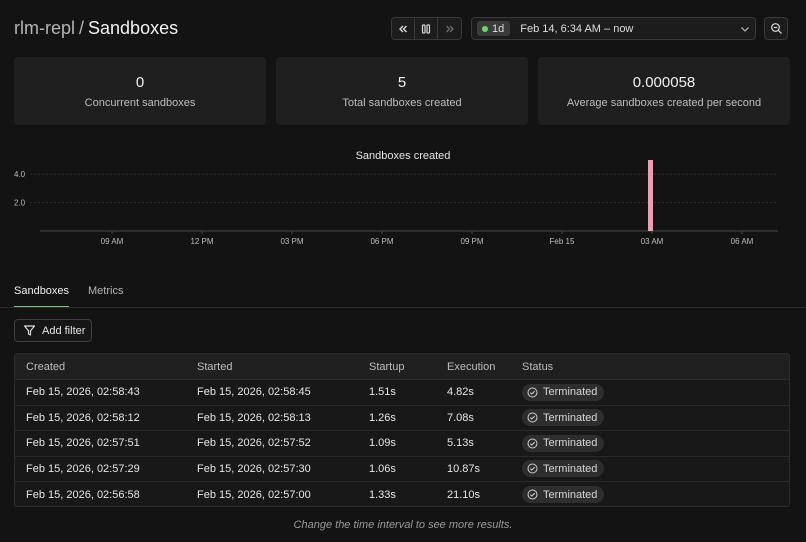  I want to click on double-chevron-right-icon, so click(449, 28).